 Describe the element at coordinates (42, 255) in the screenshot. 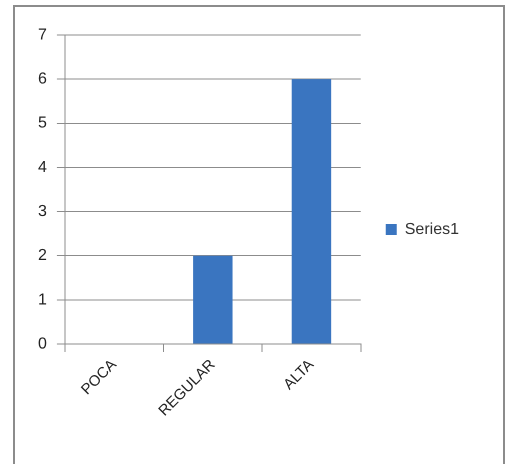

I see `y-tick-label: 2` at that location.